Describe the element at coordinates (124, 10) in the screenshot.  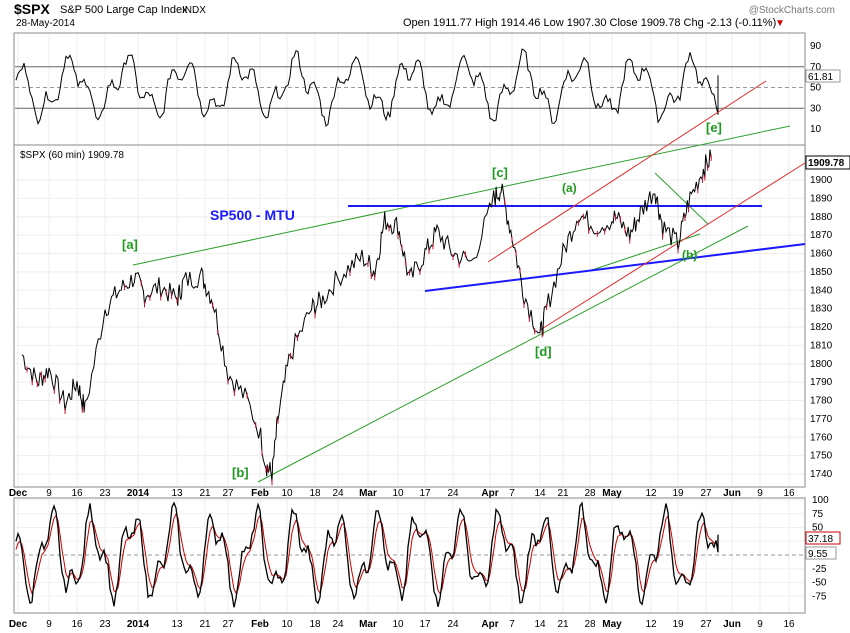
I see `index-name: S&P 500 Large Cap Index` at that location.